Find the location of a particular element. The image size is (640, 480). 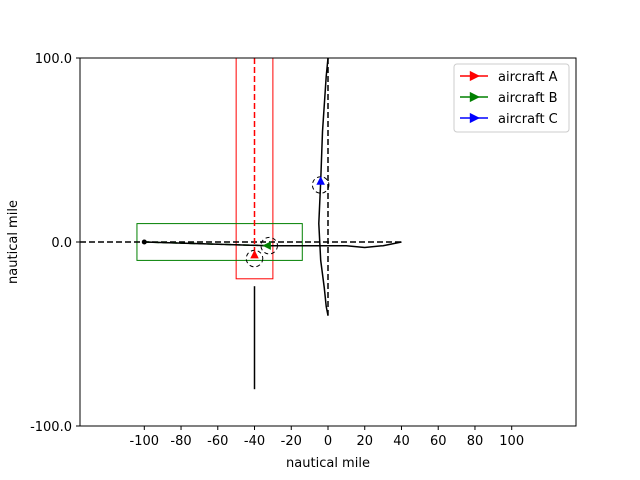

legend-label-0: aircraft A is located at coordinates (528, 77).